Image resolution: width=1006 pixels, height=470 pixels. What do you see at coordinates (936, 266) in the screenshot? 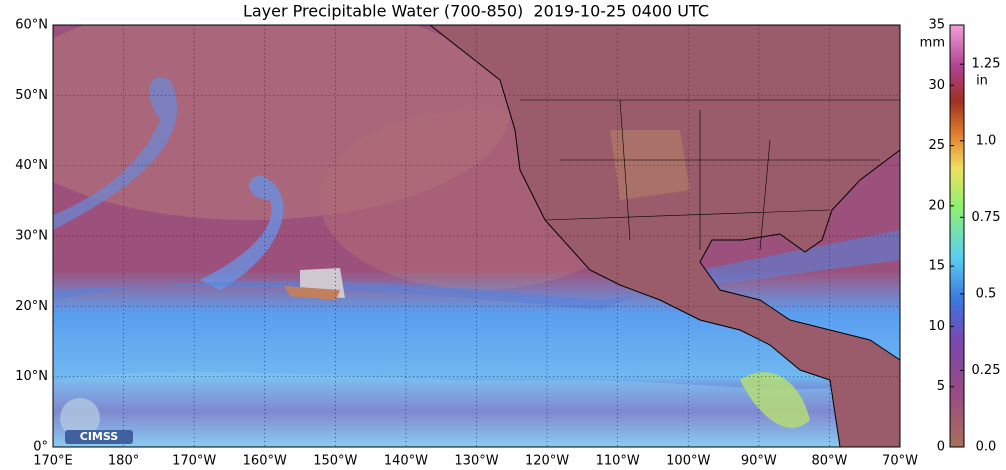
I see `colorbar-mm-label: 15` at bounding box center [936, 266].